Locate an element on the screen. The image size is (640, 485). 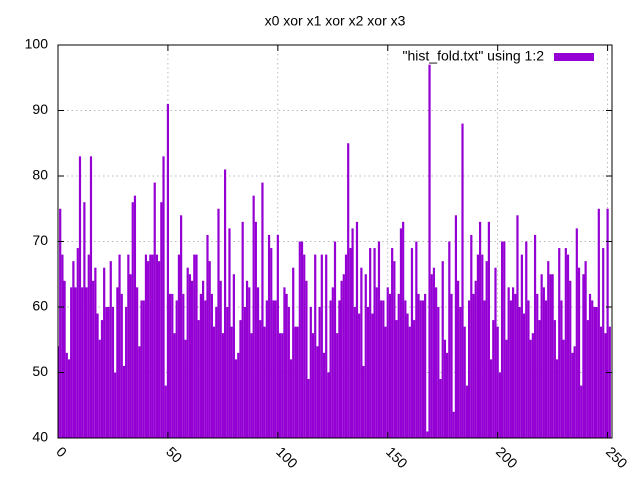
legend-swatch is located at coordinates (574, 57).